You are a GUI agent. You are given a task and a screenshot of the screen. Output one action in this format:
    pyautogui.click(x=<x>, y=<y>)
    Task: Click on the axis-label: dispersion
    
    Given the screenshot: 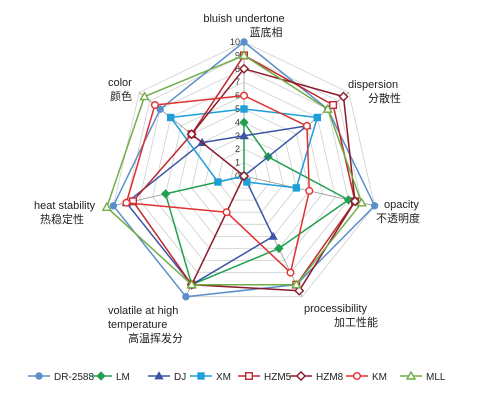 What is the action you would take?
    pyautogui.click(x=373, y=85)
    